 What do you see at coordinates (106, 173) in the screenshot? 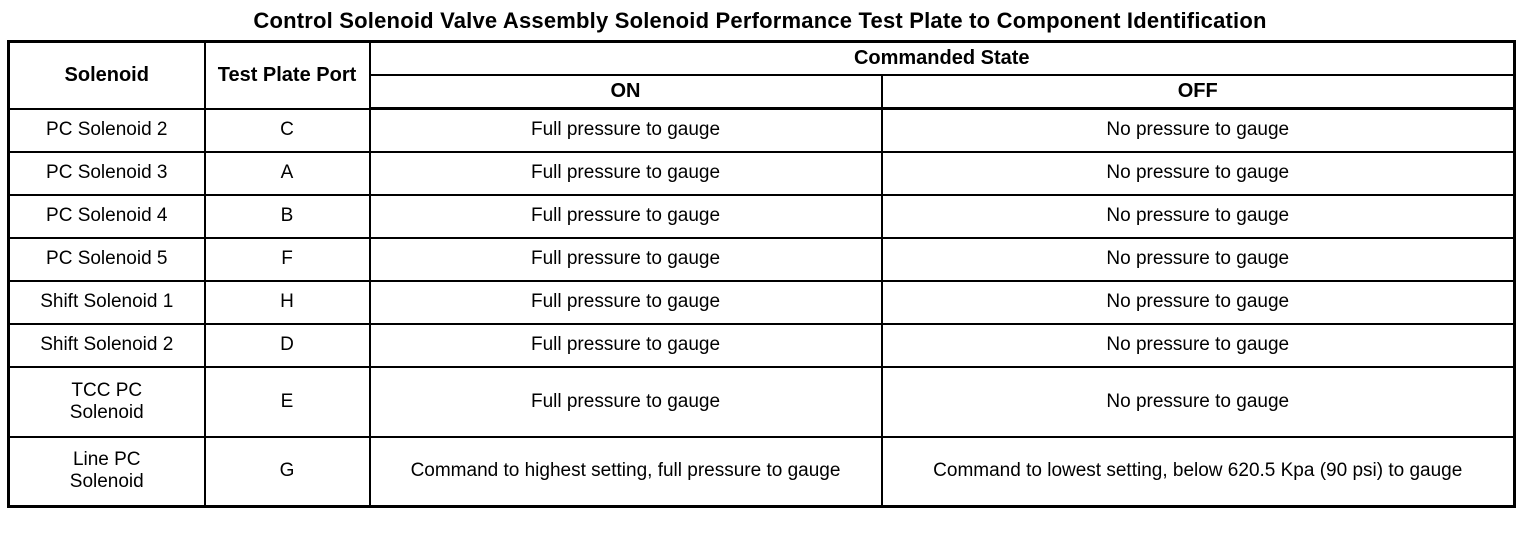
I see `solenoid-cell: PC Solenoid 3` at bounding box center [106, 173].